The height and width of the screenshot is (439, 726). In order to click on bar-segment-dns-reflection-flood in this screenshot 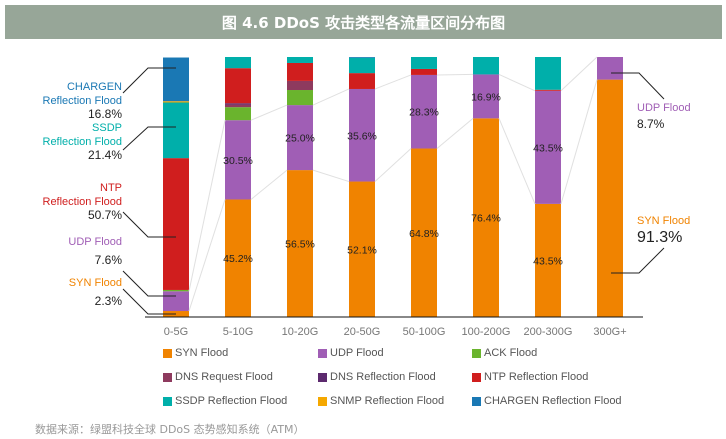, I will do `click(238, 104)`.